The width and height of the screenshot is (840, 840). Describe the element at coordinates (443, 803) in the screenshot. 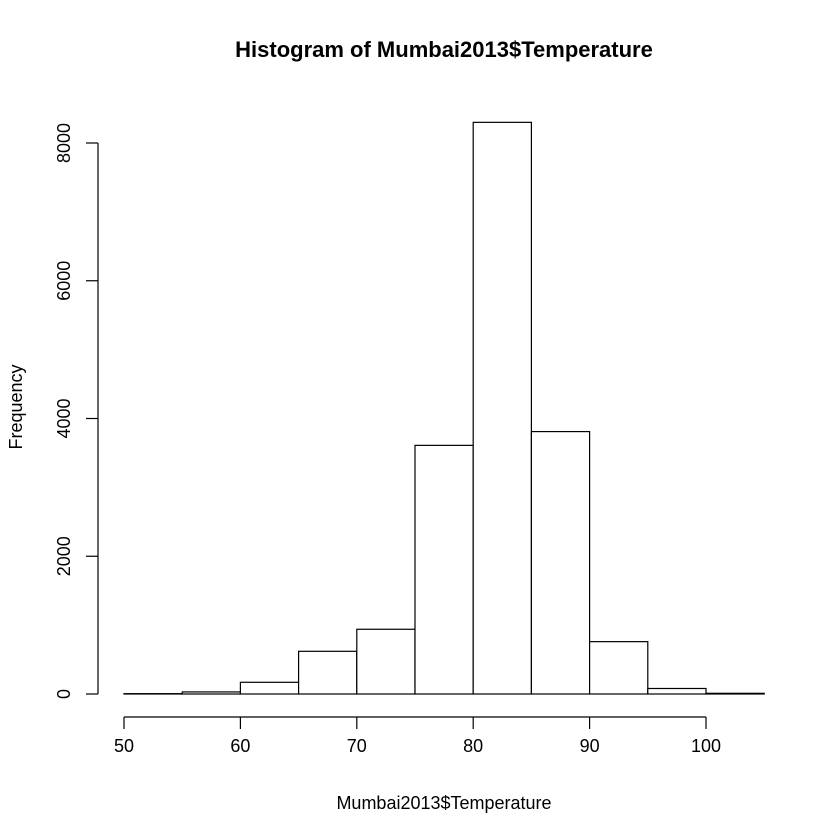

I see `x-axis-label: Mumbai2013$Temperature` at that location.